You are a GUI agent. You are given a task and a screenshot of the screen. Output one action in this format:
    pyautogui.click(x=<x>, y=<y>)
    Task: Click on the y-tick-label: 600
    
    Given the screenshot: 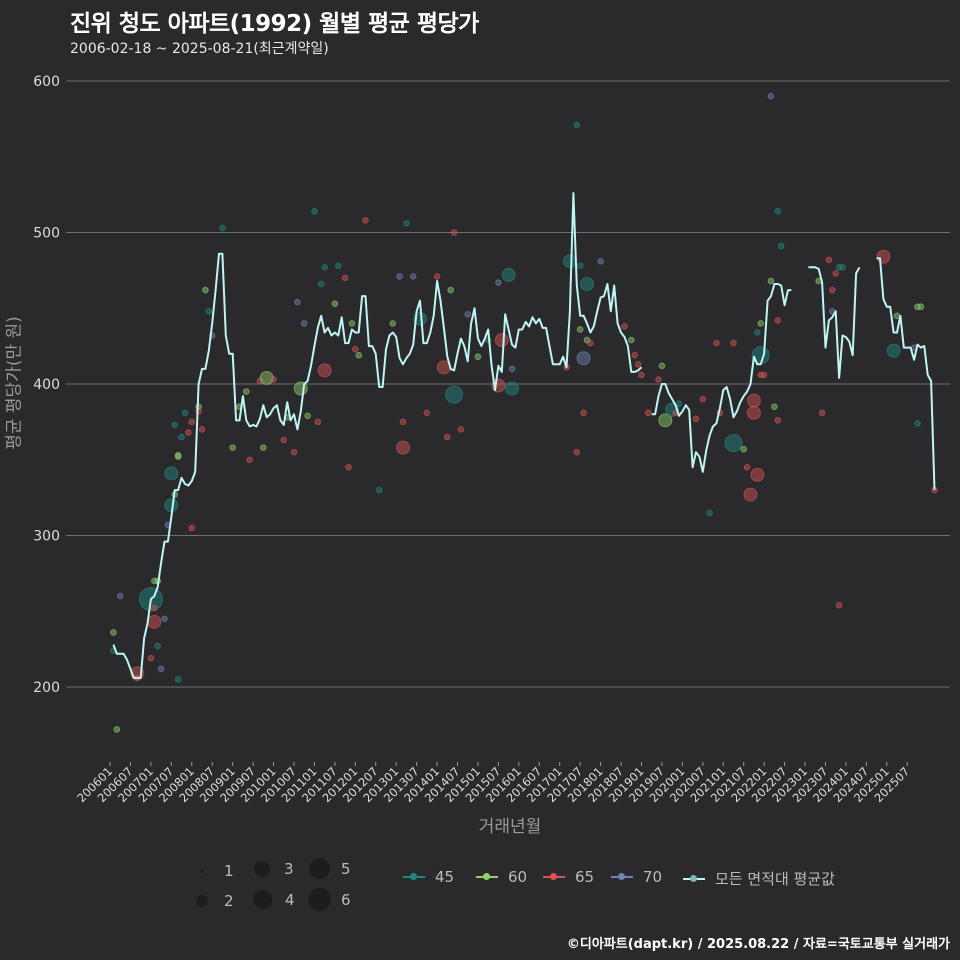 What is the action you would take?
    pyautogui.click(x=46, y=82)
    